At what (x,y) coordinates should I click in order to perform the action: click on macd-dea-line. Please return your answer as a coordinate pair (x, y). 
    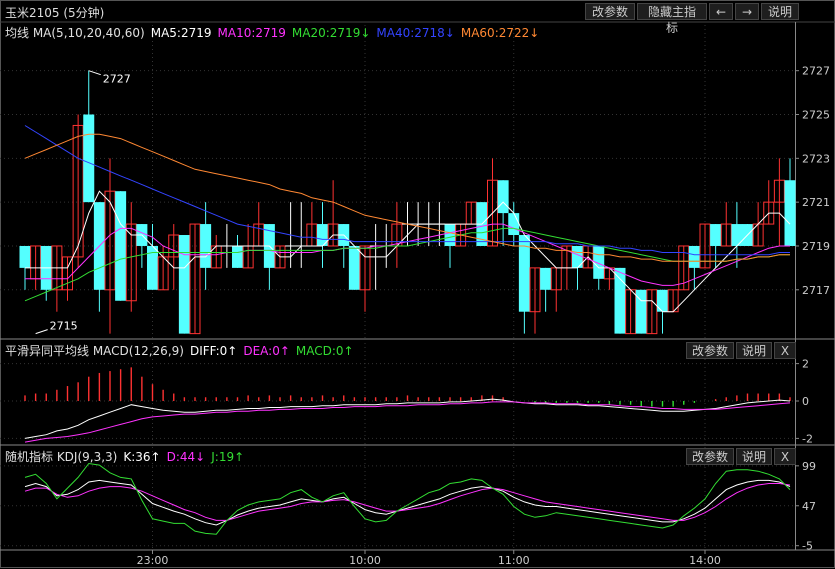
    Looking at the image, I should click on (407, 422).